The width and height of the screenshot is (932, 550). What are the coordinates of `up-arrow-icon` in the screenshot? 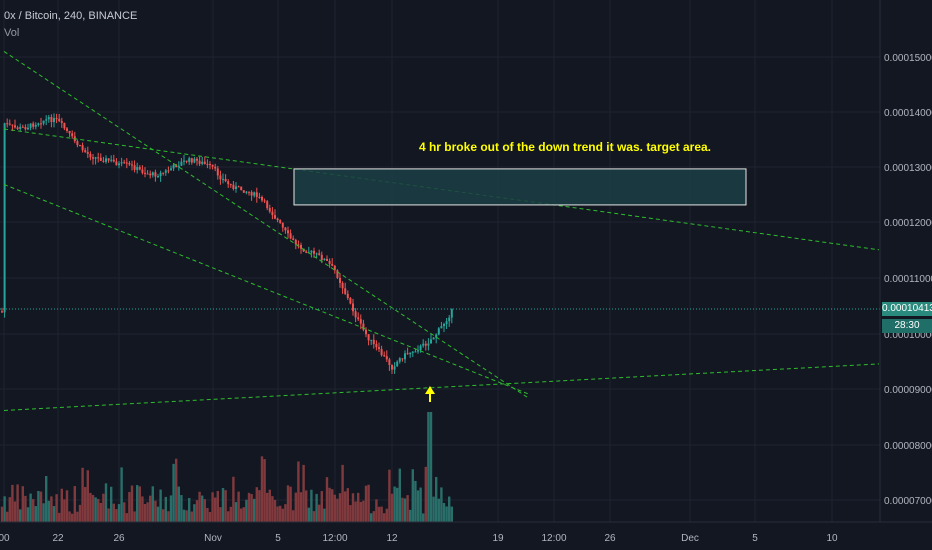 It's located at (430, 394).